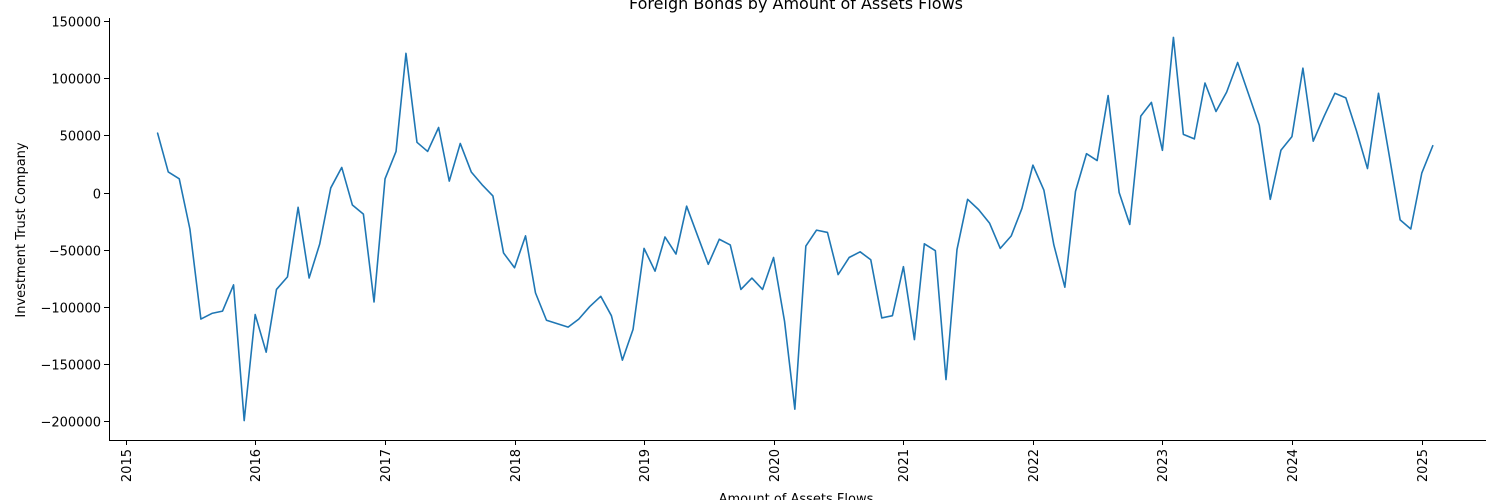 The width and height of the screenshot is (1500, 500). What do you see at coordinates (386, 465) in the screenshot?
I see `x-tick-label: 2017` at bounding box center [386, 465].